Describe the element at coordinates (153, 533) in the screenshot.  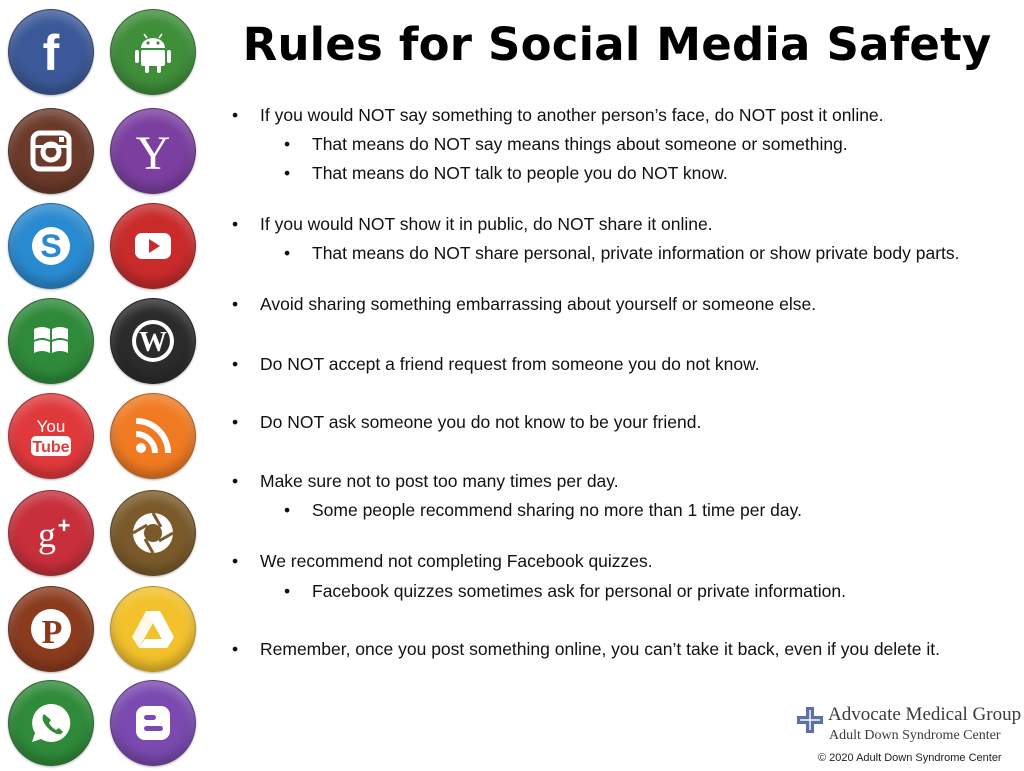
I see `picasa-icon` at that location.